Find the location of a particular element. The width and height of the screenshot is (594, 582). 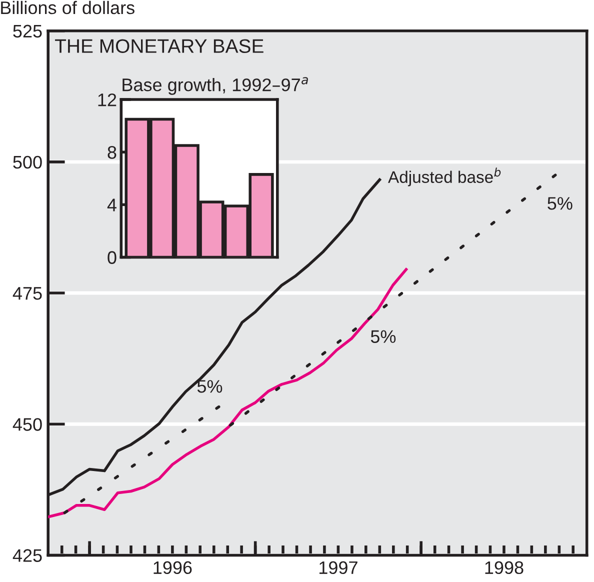

y-tick-label: 12 is located at coordinates (107, 99).